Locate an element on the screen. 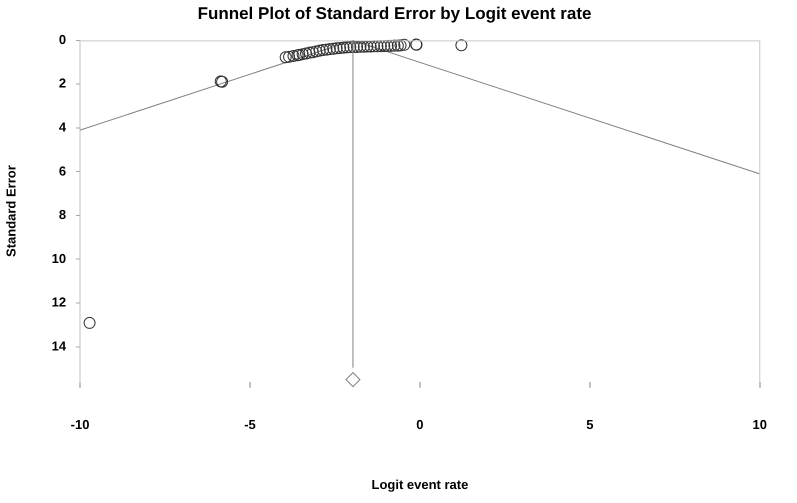 This screenshot has width=797, height=503. chart-title: Funnel Plot of Standard Error by Logit event rate is located at coordinates (395, 13).